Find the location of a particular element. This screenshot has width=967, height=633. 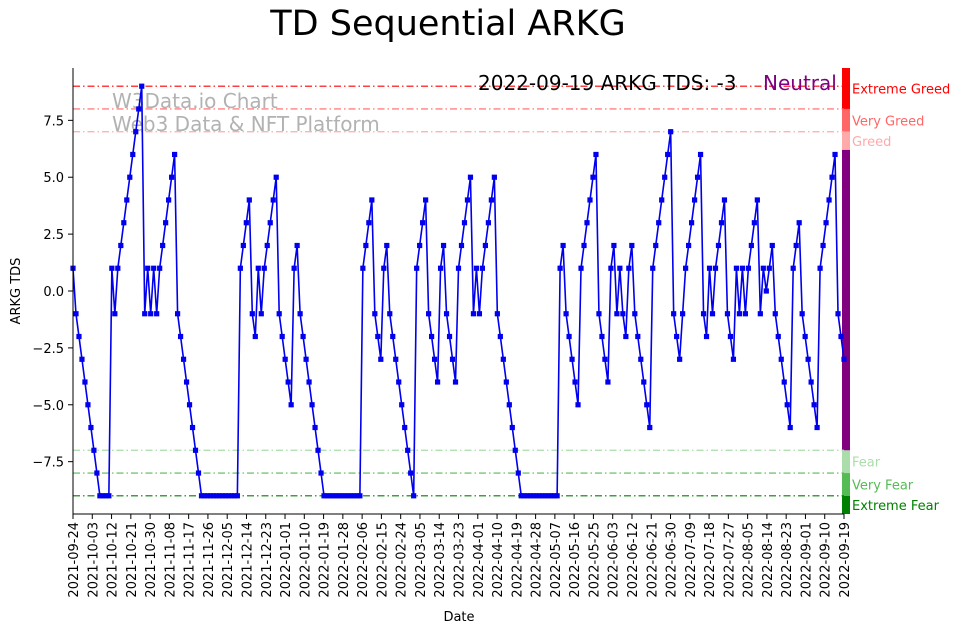

x-tick-label: 2022-06-03 is located at coordinates (614, 560).